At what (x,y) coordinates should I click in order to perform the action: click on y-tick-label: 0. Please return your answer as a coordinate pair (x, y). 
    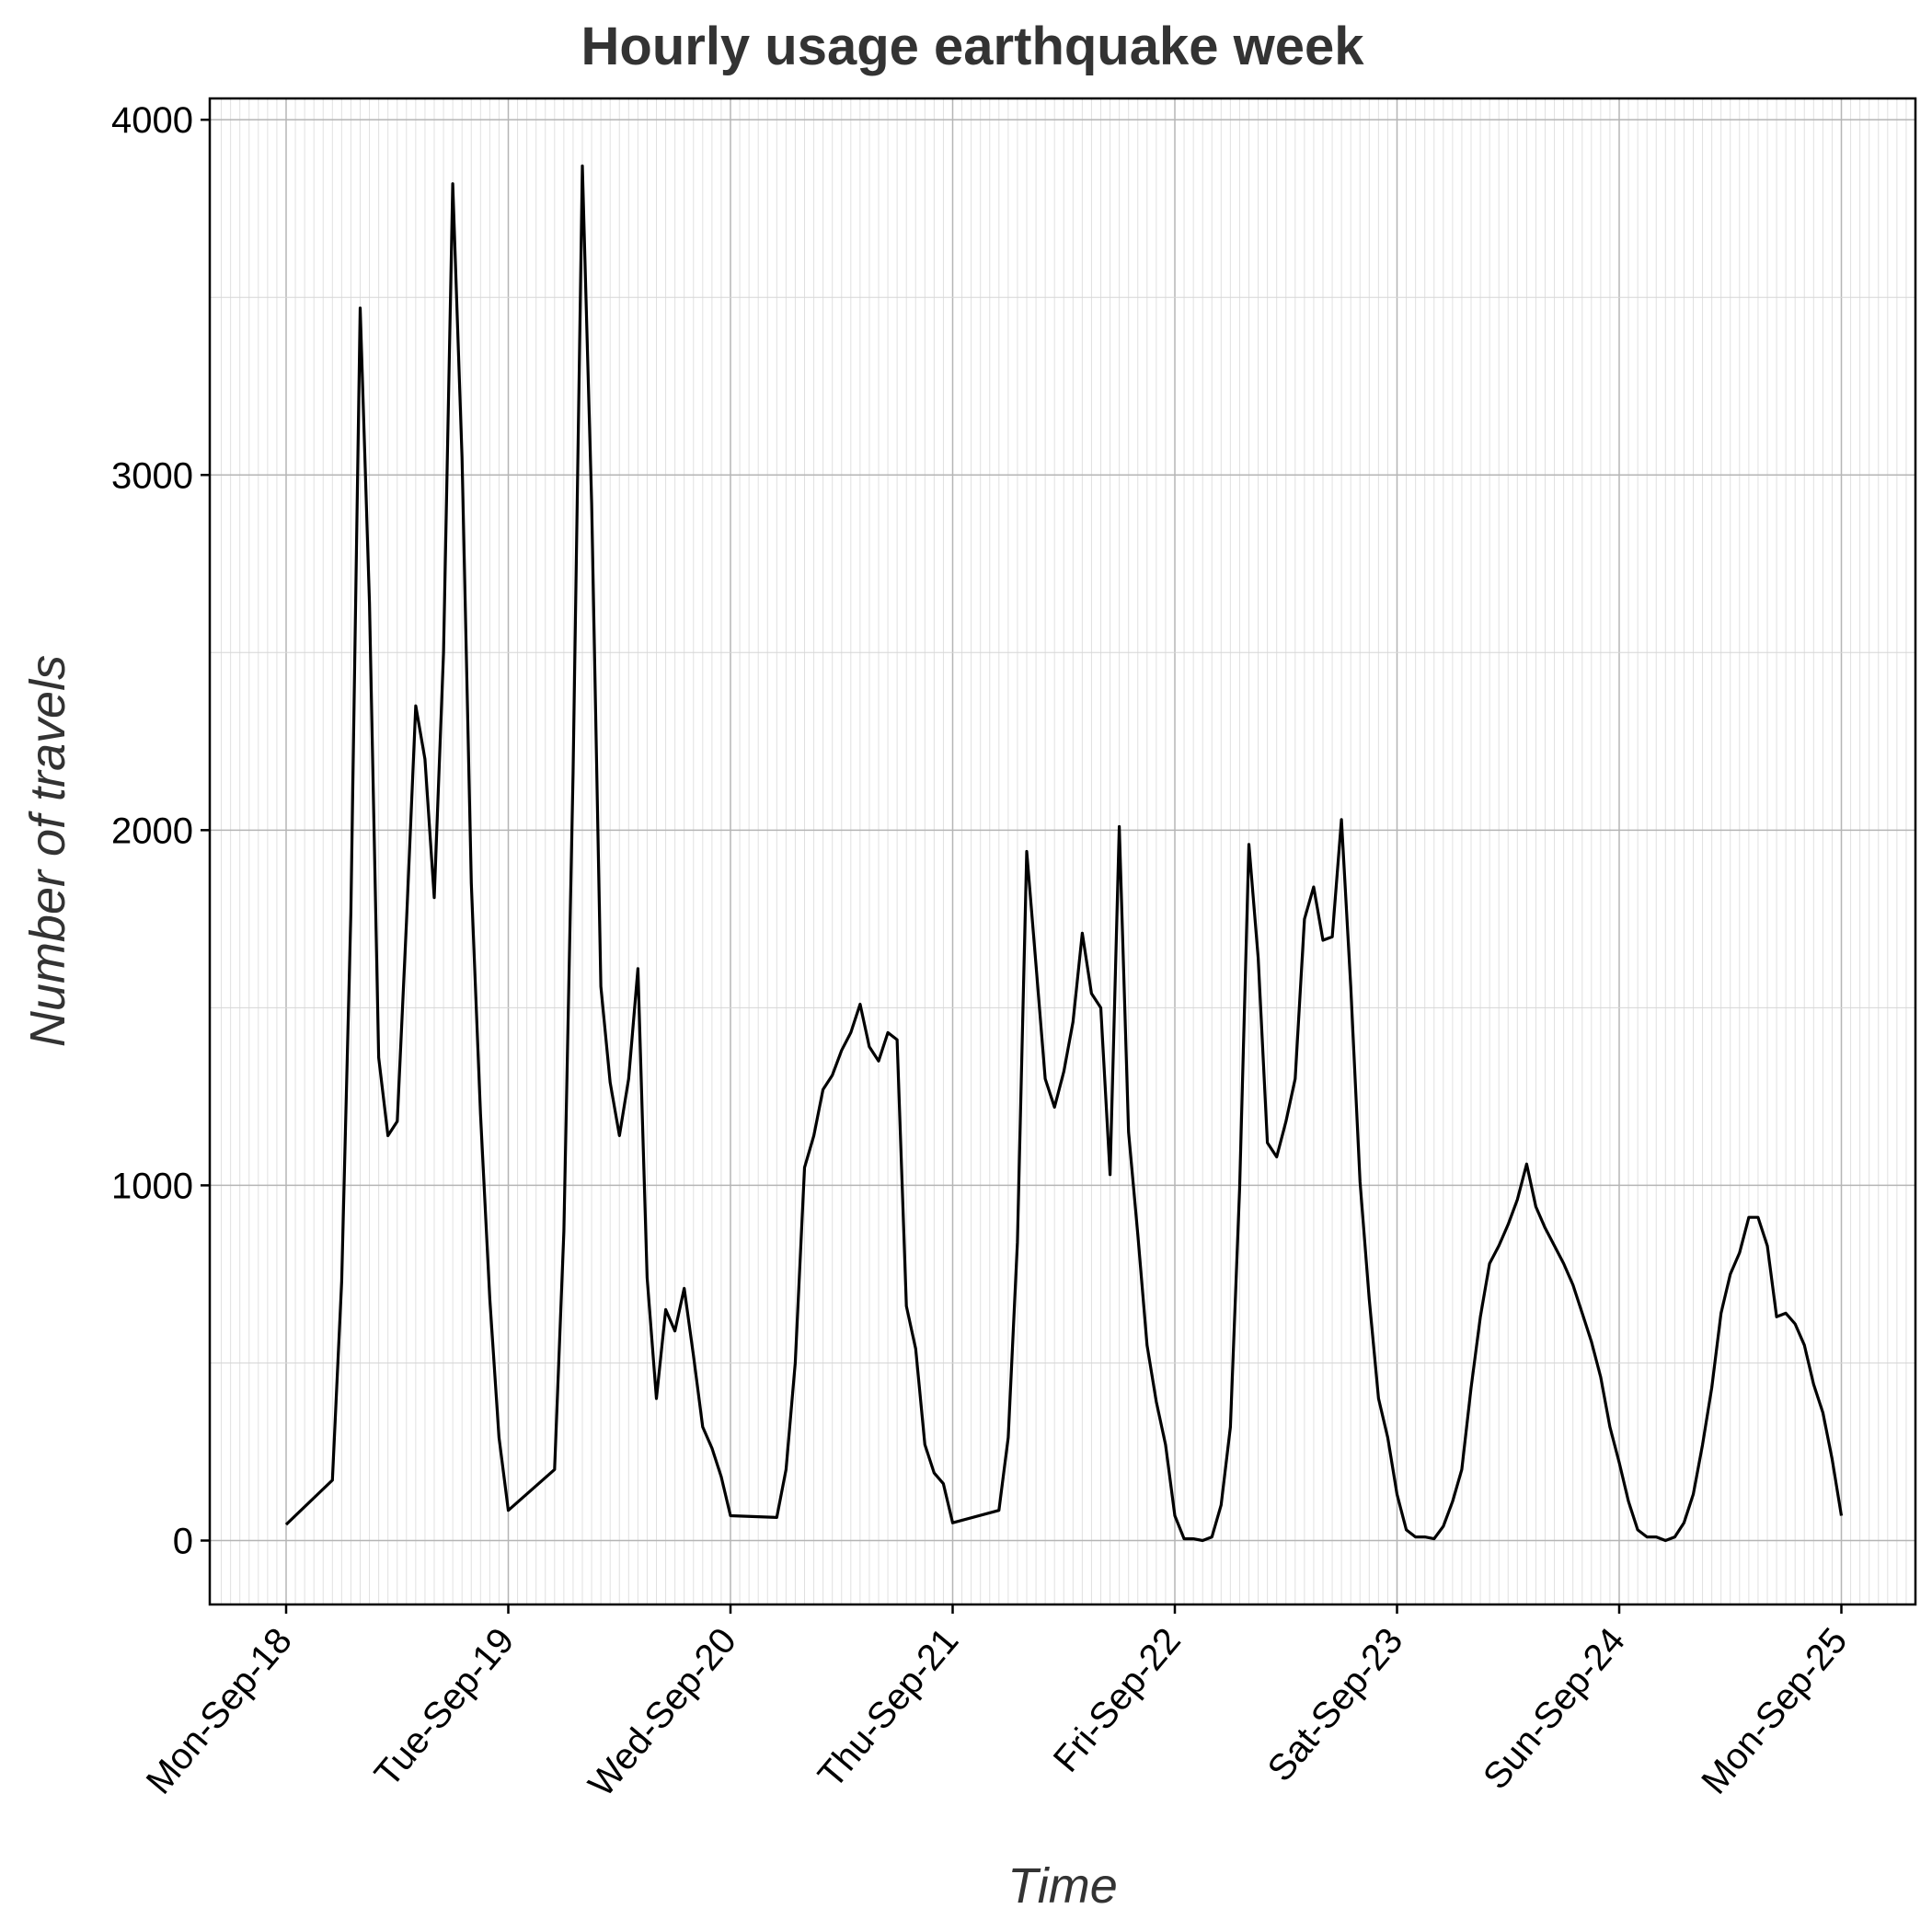
    Looking at the image, I should click on (183, 1542).